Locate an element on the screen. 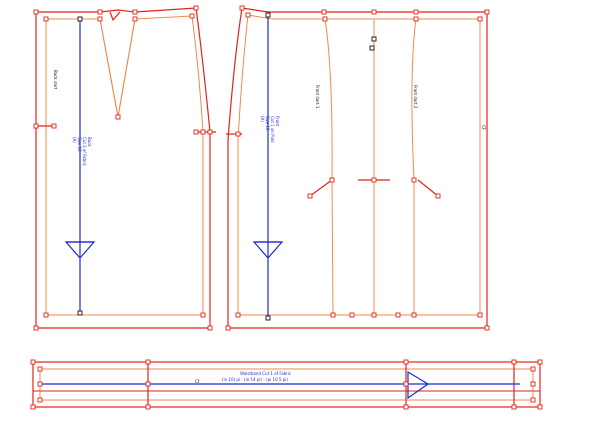 Image resolution: width=595 pixels, height=439 pixels. front-dart-left is located at coordinates (321, 188).